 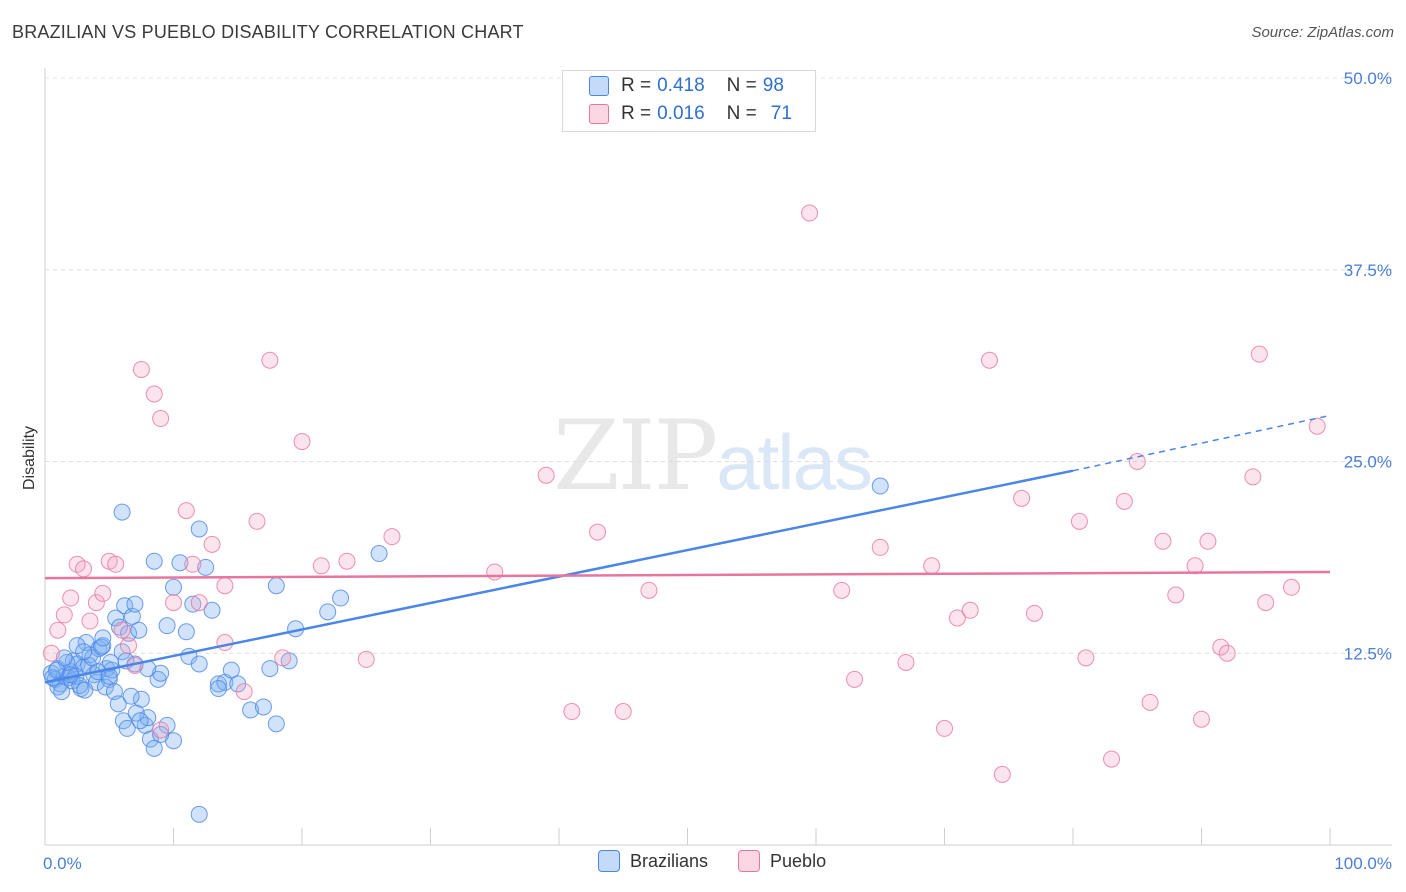 What do you see at coordinates (798, 860) in the screenshot?
I see `legend-label-pueblo: Pueblo` at bounding box center [798, 860].